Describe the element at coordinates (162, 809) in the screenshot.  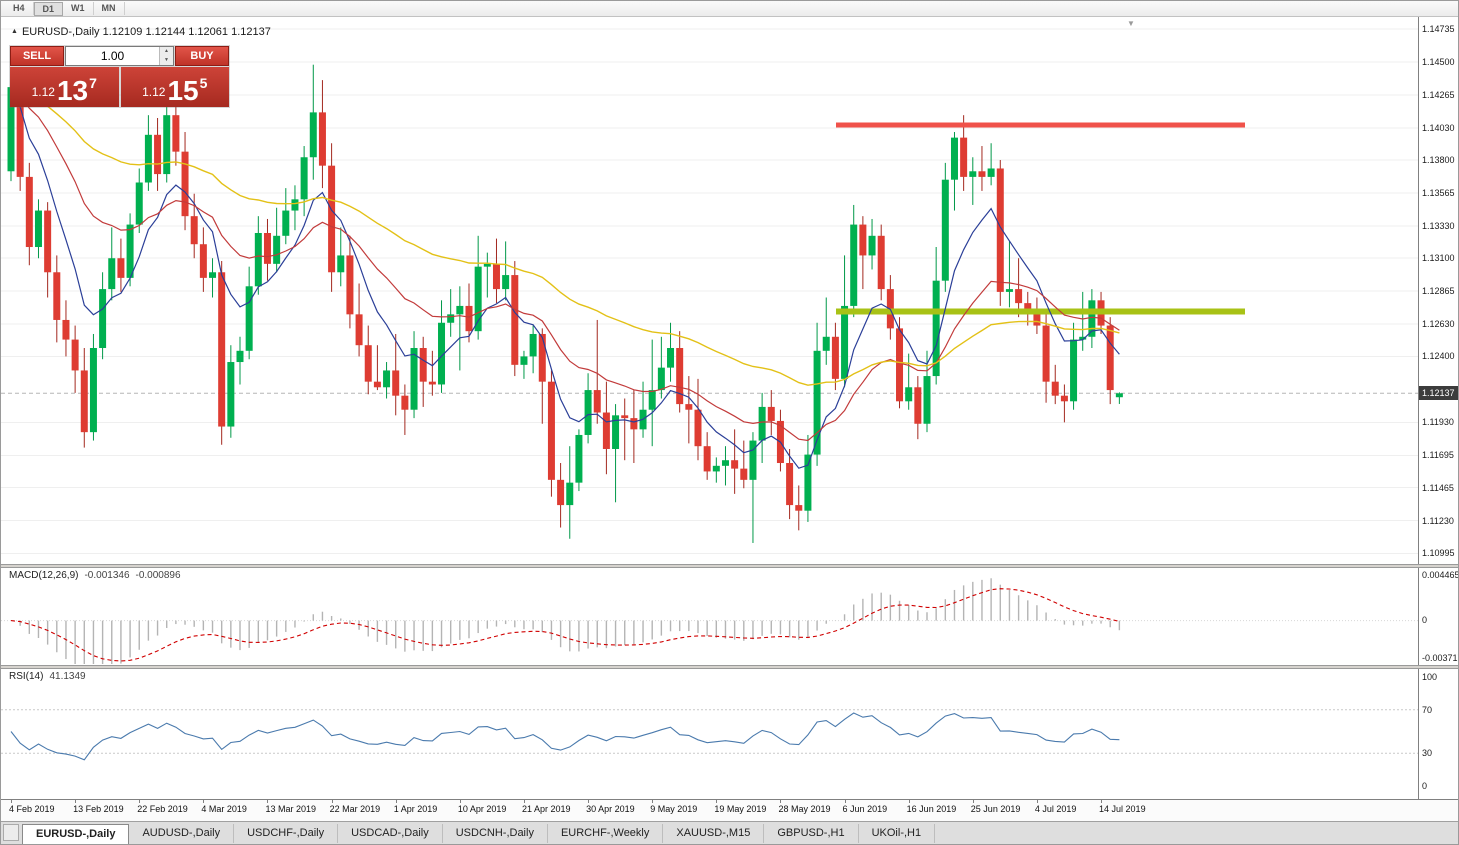
I see `date-axis-label: 22 Feb 2019` at that location.